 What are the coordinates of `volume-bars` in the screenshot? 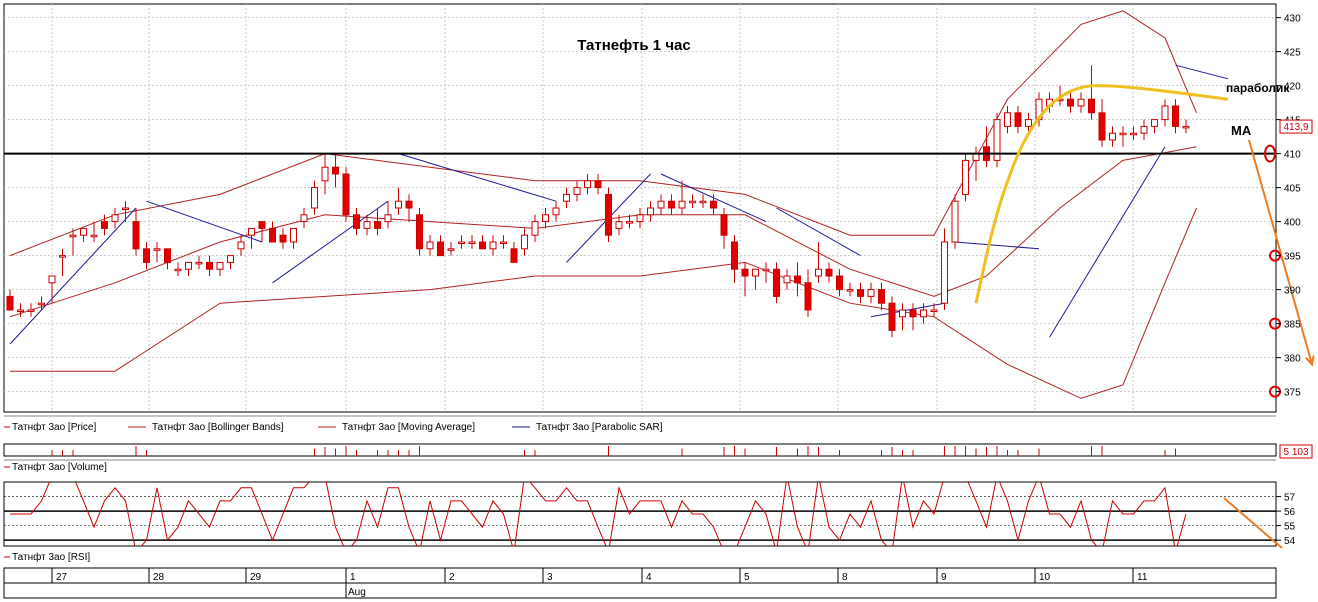 It's located at (613, 451).